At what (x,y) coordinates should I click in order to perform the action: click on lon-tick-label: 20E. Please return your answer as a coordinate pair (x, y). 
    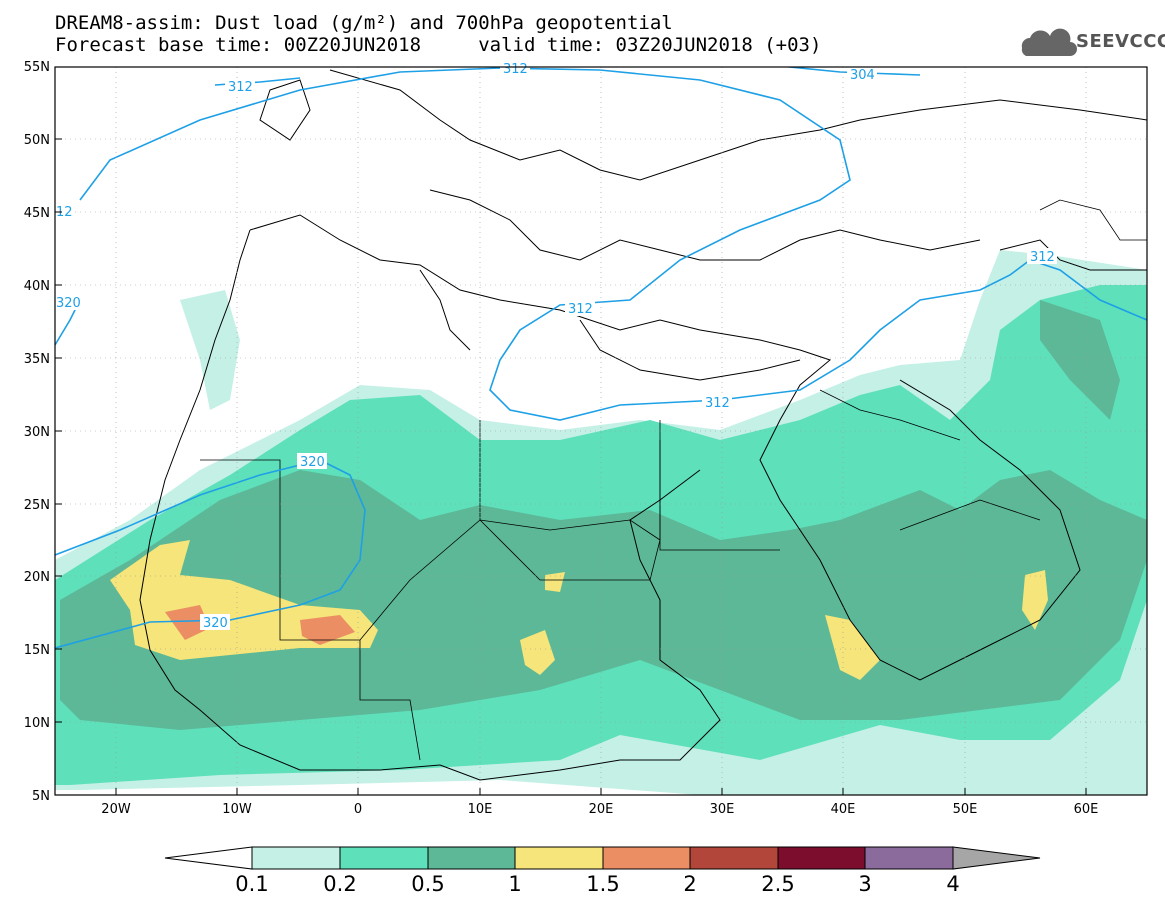
    Looking at the image, I should click on (601, 809).